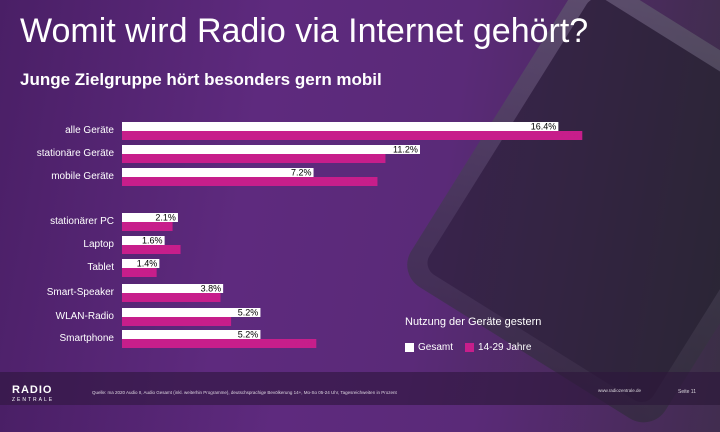 This screenshot has height=432, width=720. What do you see at coordinates (687, 392) in the screenshot?
I see `page-number: Seite 11` at bounding box center [687, 392].